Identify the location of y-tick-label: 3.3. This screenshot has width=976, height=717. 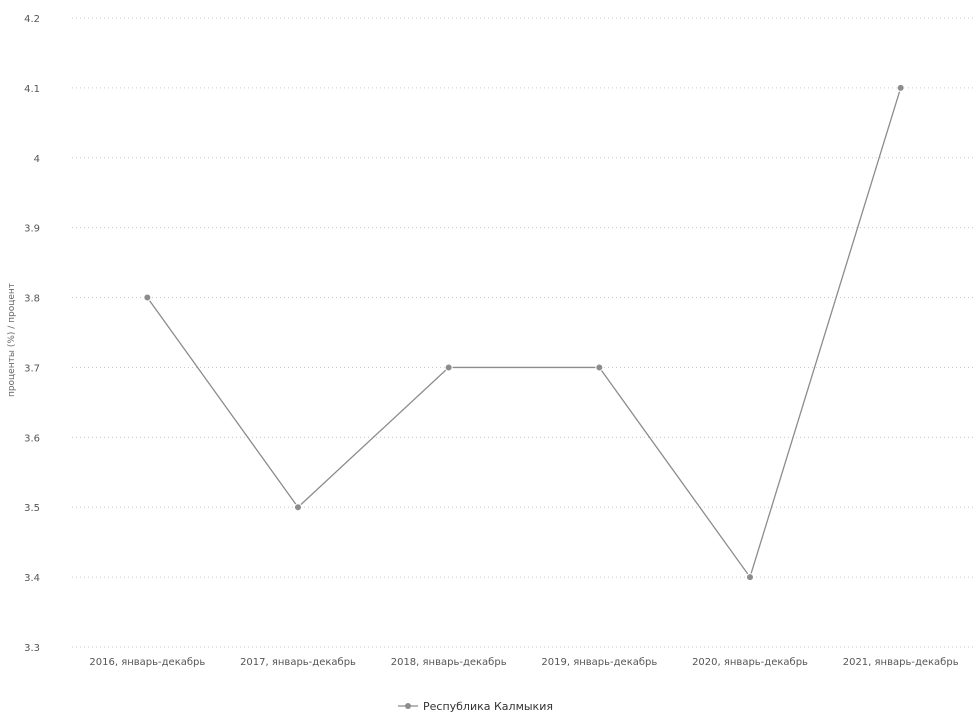
(32, 648).